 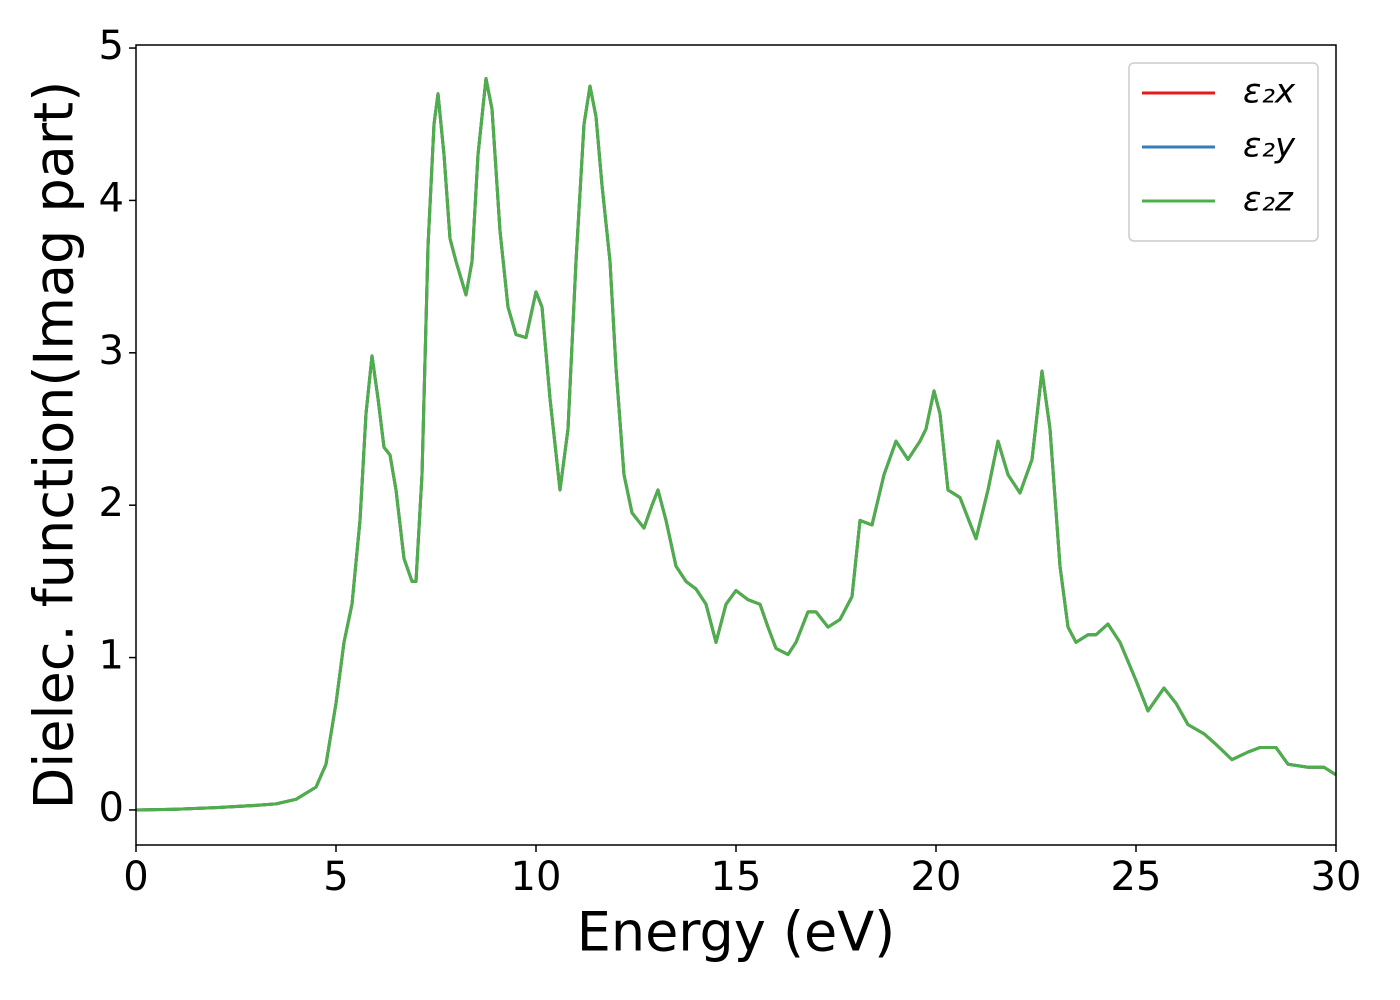 What do you see at coordinates (335, 877) in the screenshot?
I see `x-tick-label: 5` at bounding box center [335, 877].